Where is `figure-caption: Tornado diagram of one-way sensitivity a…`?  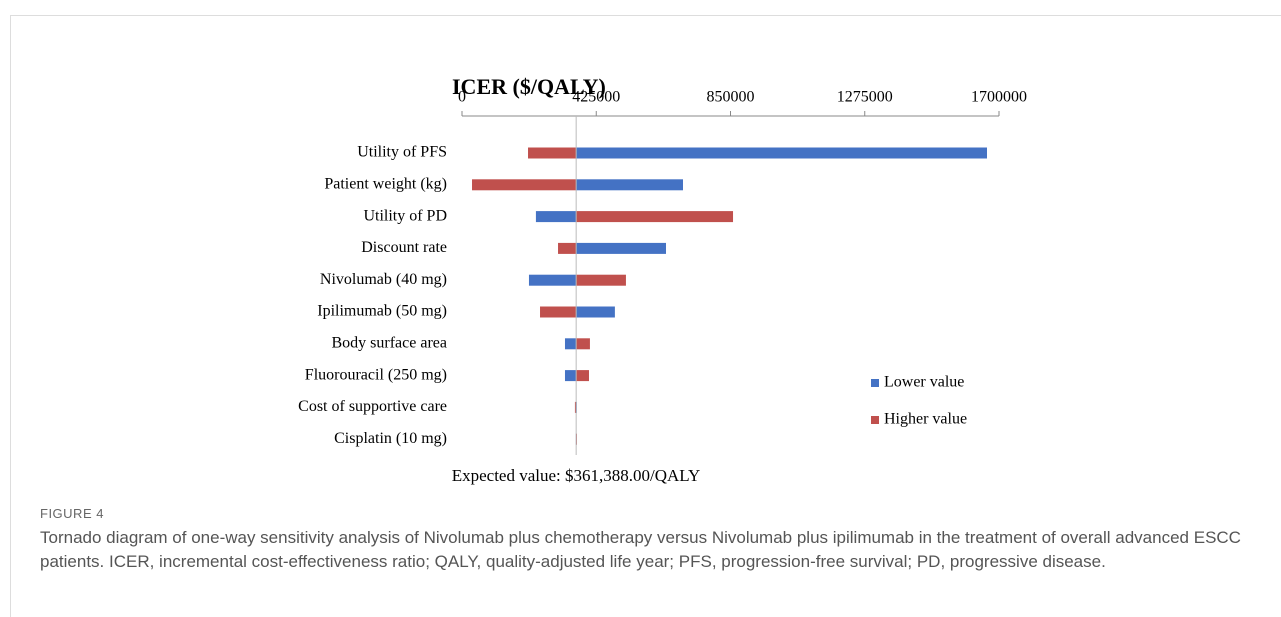
figure-caption: Tornado diagram of one-way sensitivity a… is located at coordinates (640, 549).